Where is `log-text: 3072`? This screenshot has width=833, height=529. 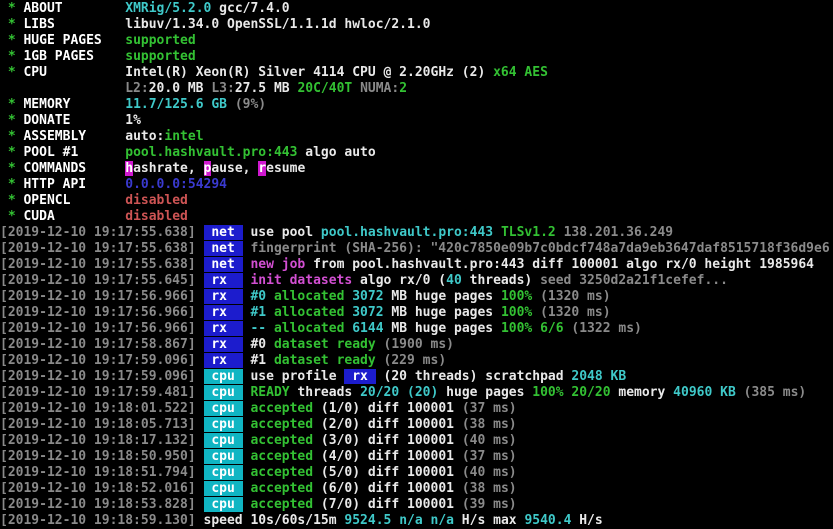
log-text: 3072 is located at coordinates (368, 312).